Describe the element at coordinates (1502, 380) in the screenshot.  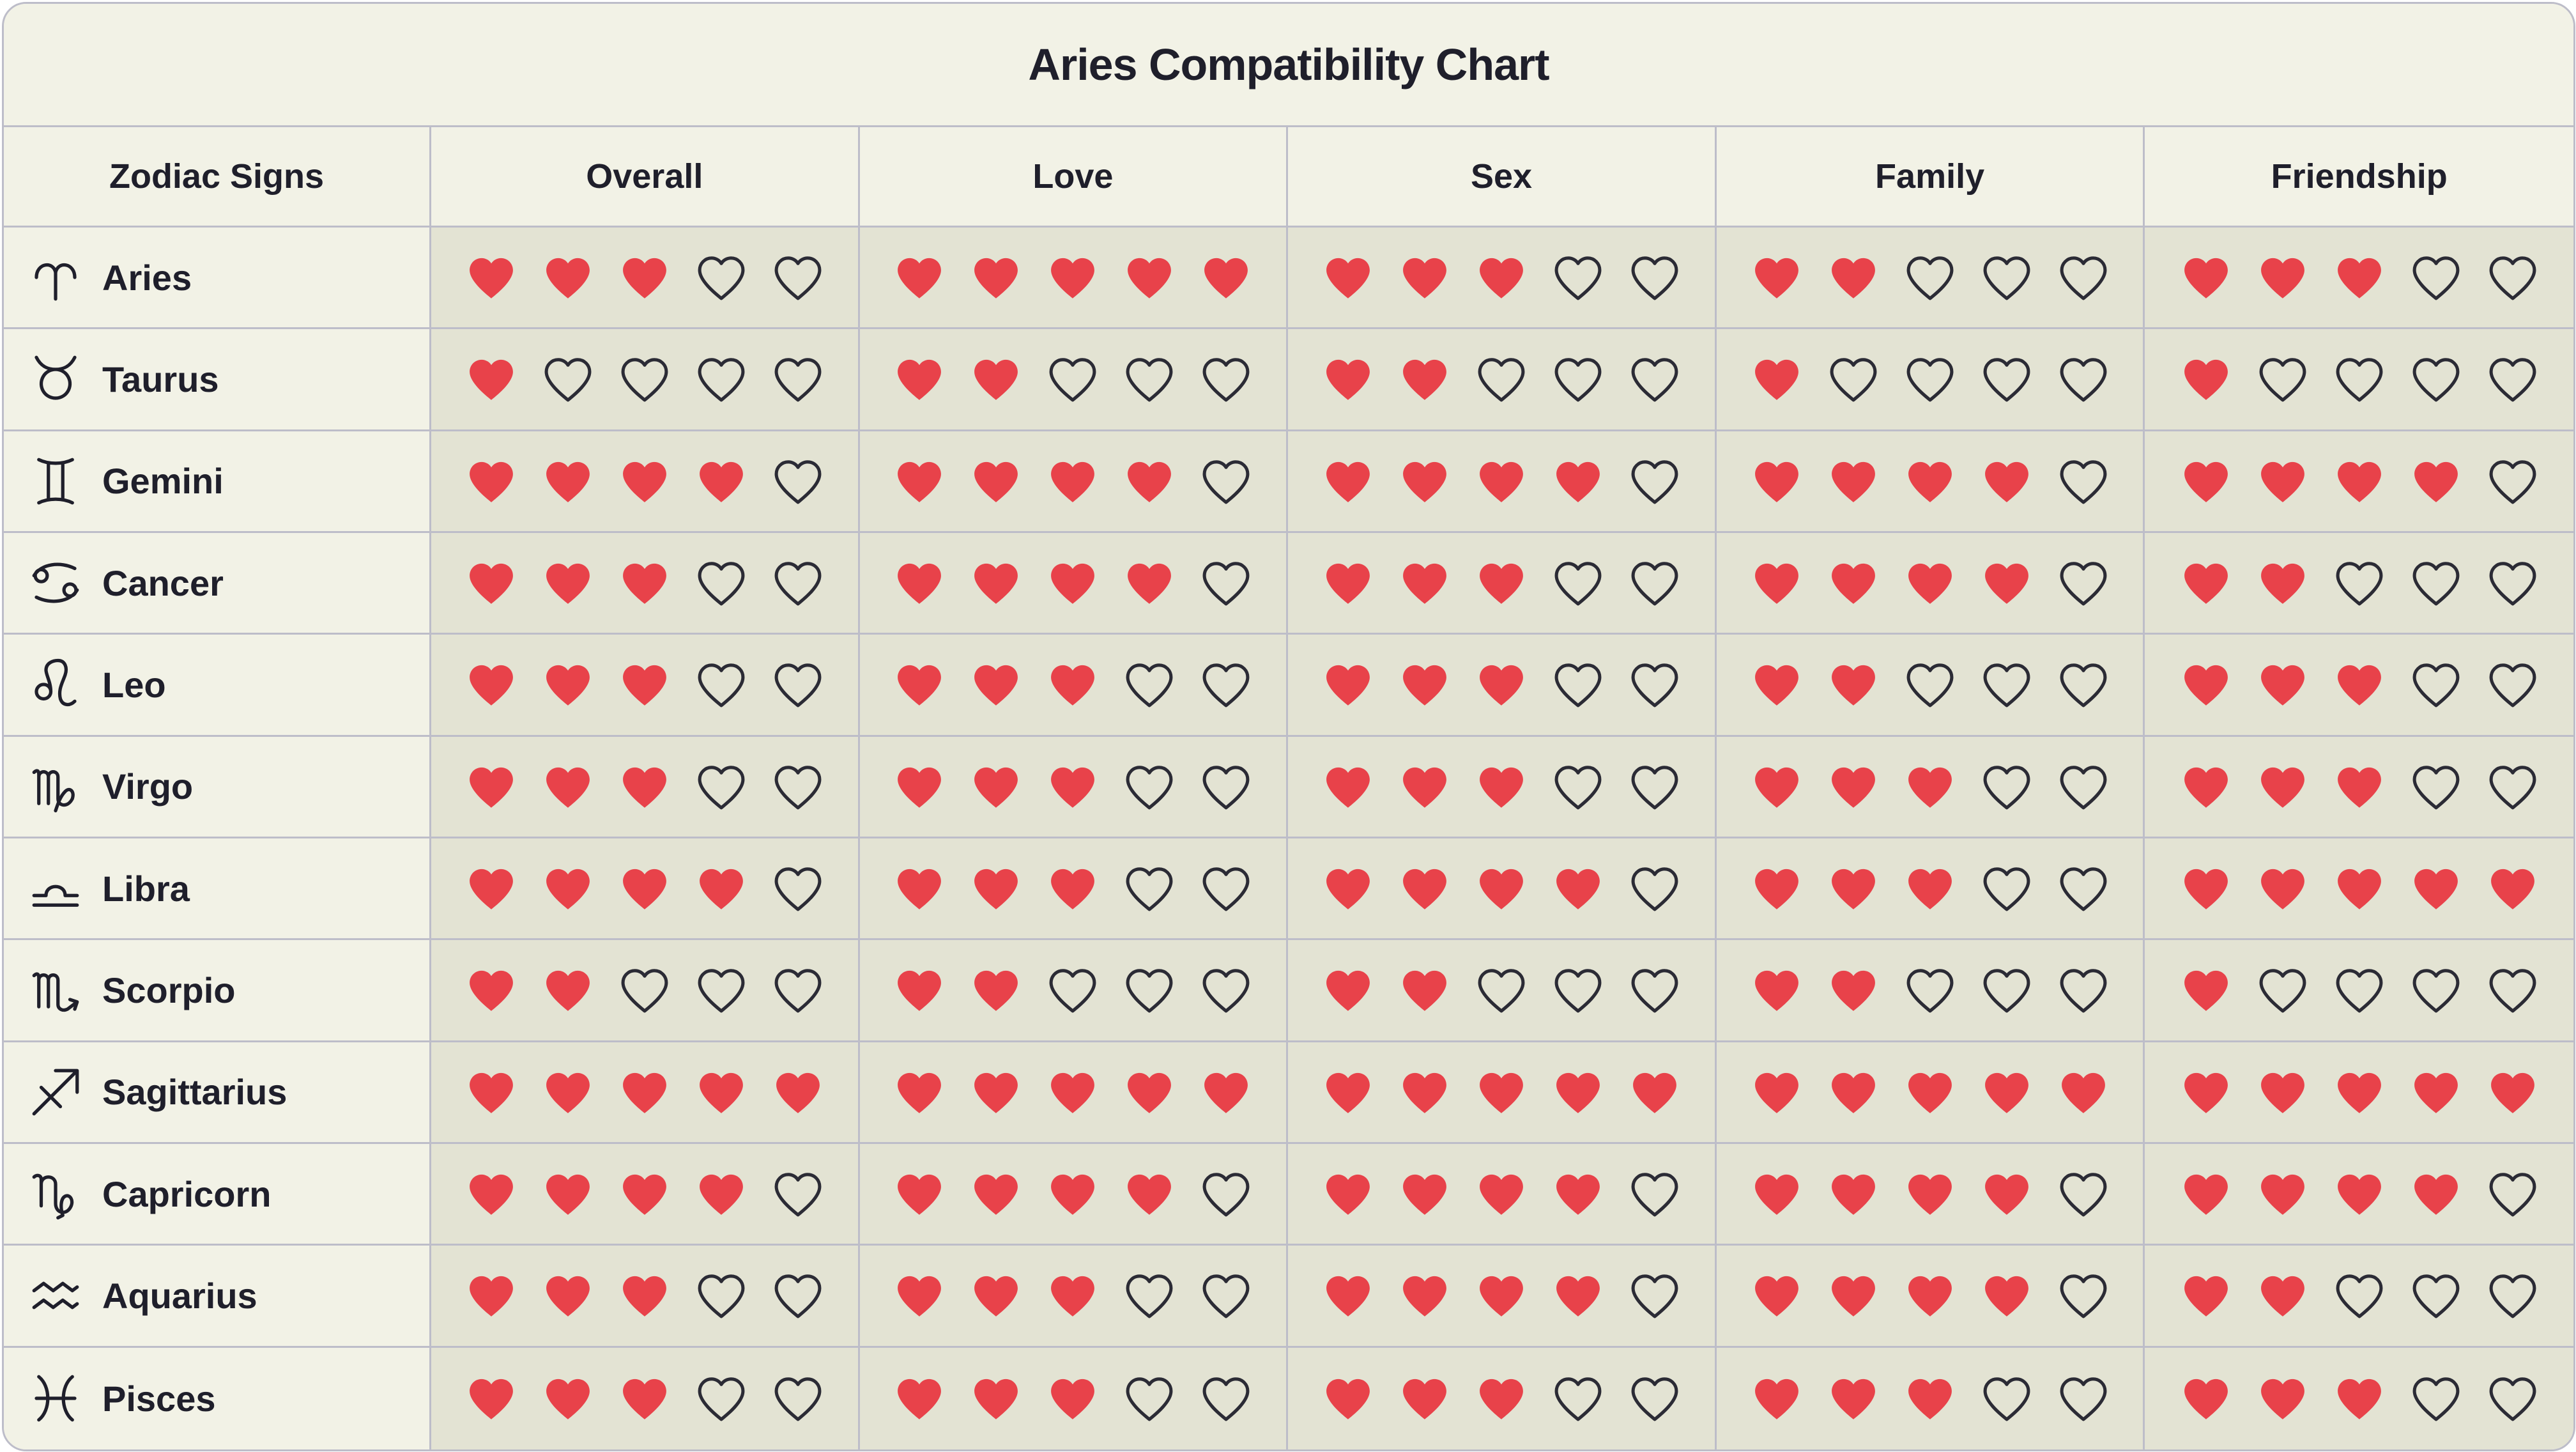
I see `rating-taurus-sex` at that location.